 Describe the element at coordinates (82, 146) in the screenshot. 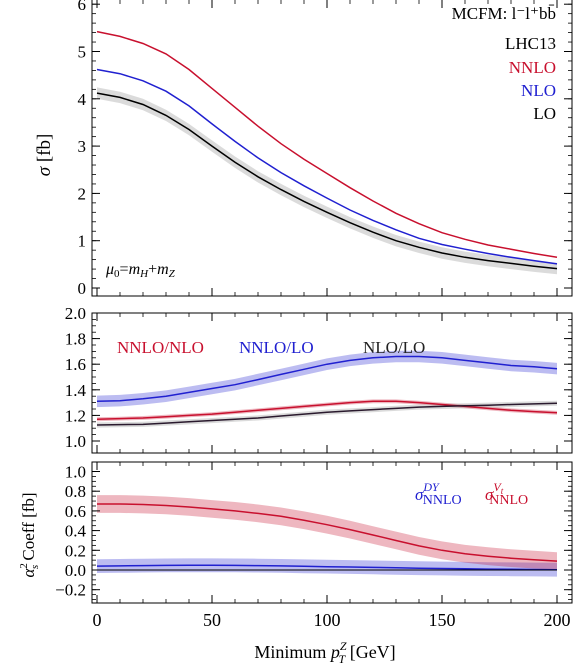

I see `top-ytick-label: 3` at that location.